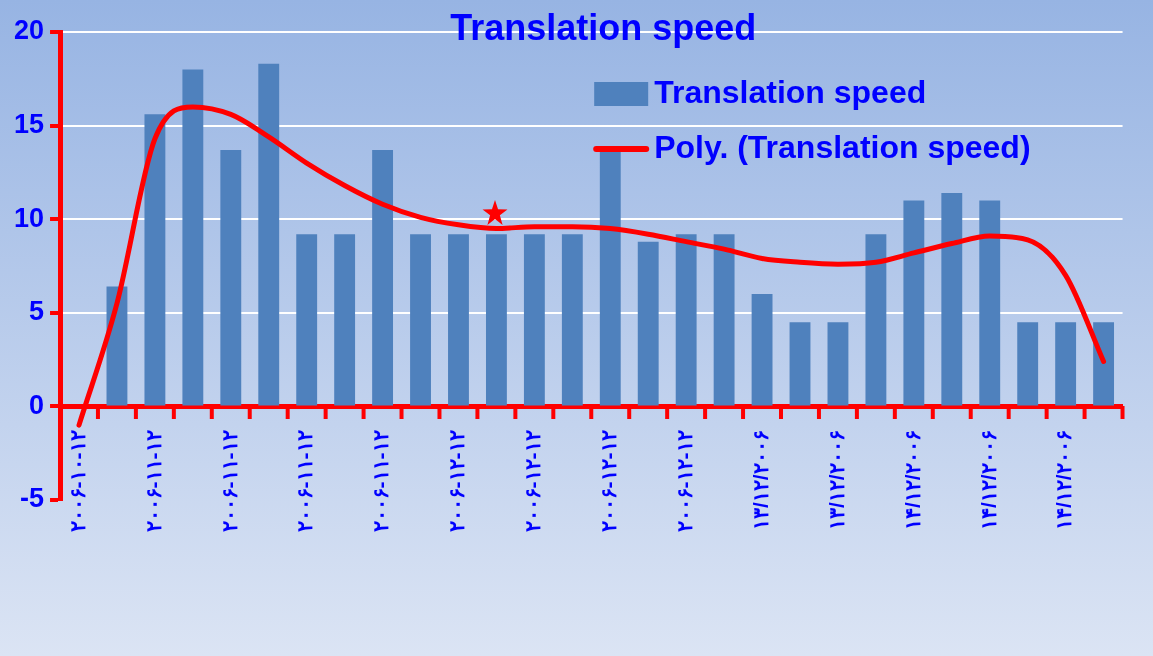 The width and height of the screenshot is (1153, 656). Describe the element at coordinates (37, 311) in the screenshot. I see `y-tick-label: 5` at that location.